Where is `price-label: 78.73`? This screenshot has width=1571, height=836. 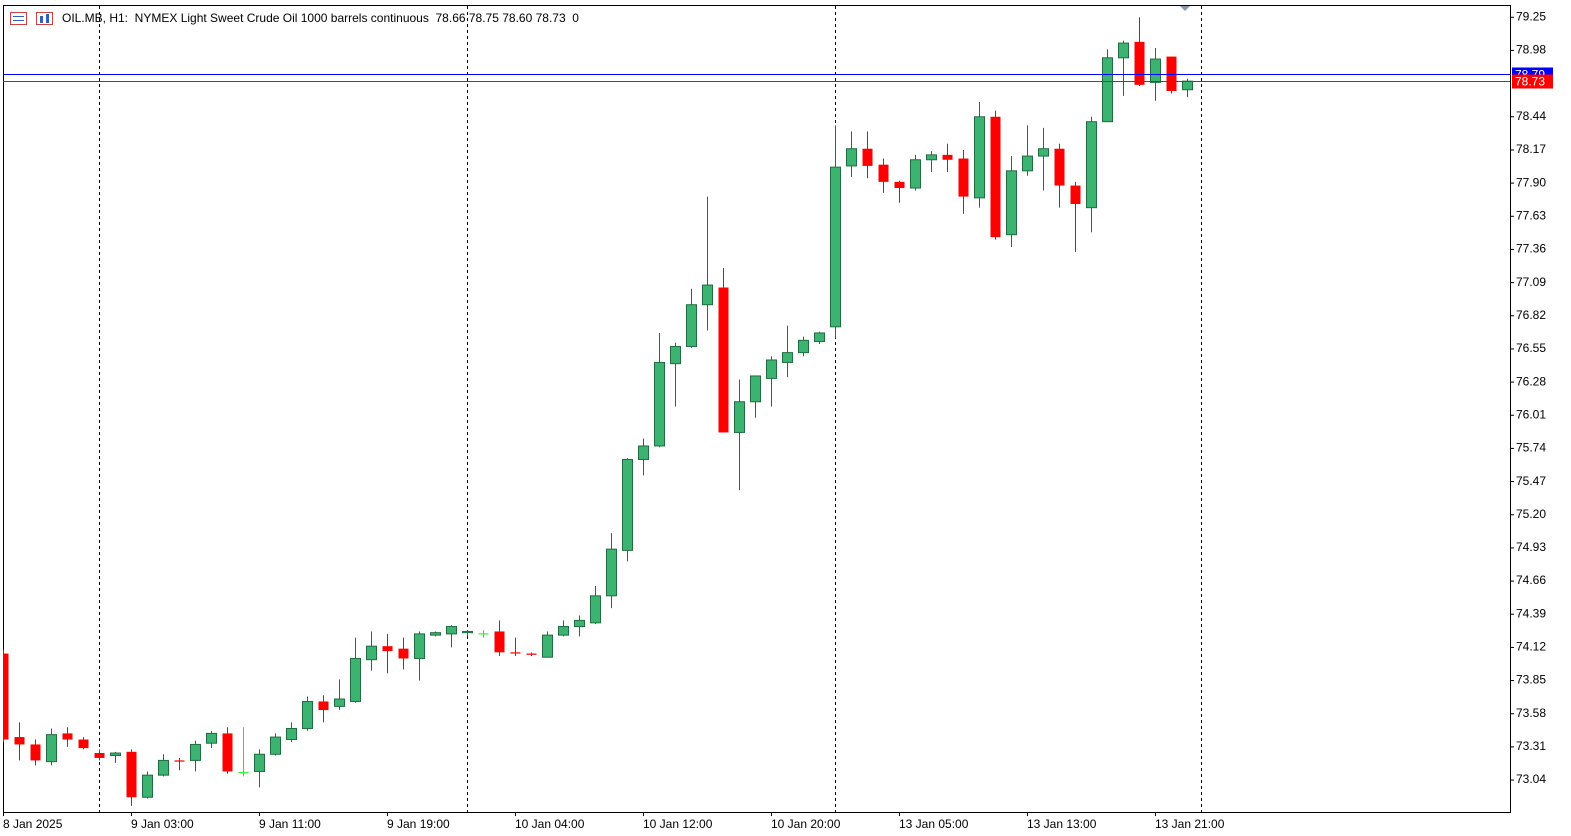 price-label: 78.73 is located at coordinates (1530, 82).